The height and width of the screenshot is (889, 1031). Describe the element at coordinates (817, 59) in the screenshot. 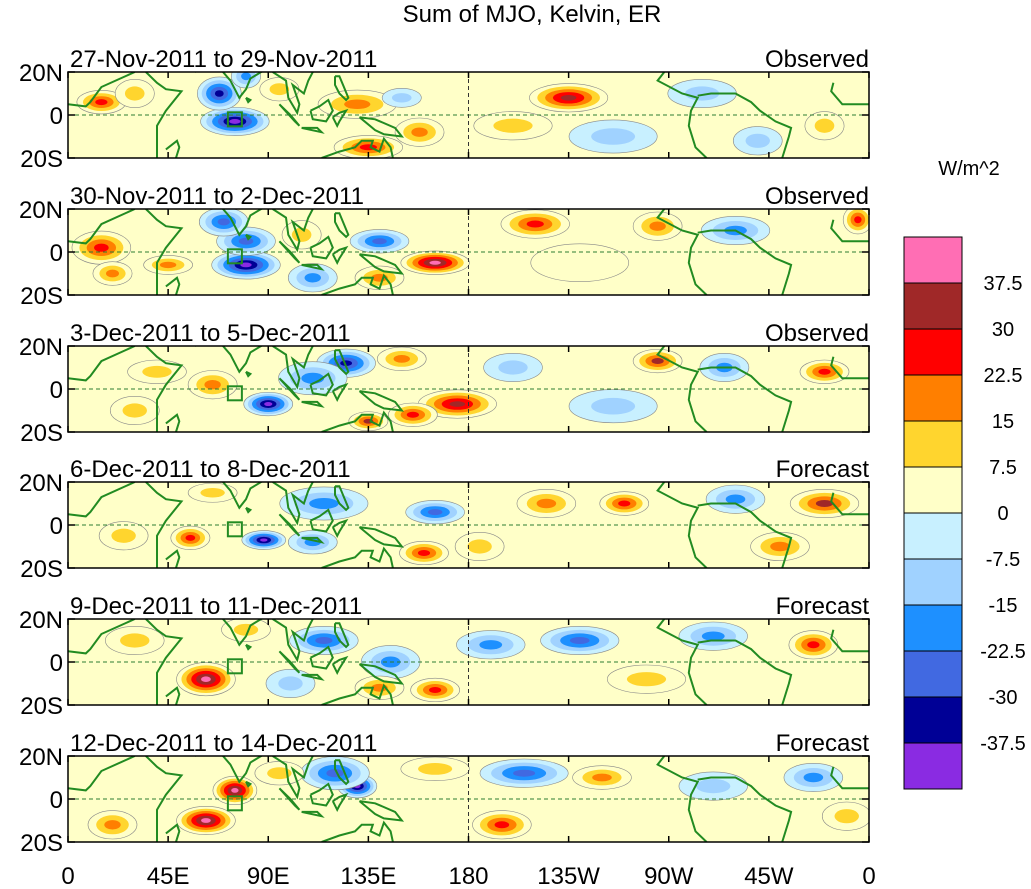

I see `panel-kind-label: Observed` at that location.